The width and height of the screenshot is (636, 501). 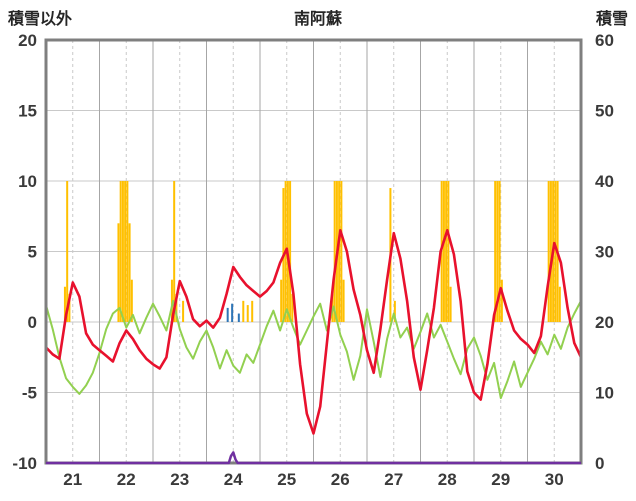 I want to click on chart-title: 南阿蘇, so click(x=317, y=19).